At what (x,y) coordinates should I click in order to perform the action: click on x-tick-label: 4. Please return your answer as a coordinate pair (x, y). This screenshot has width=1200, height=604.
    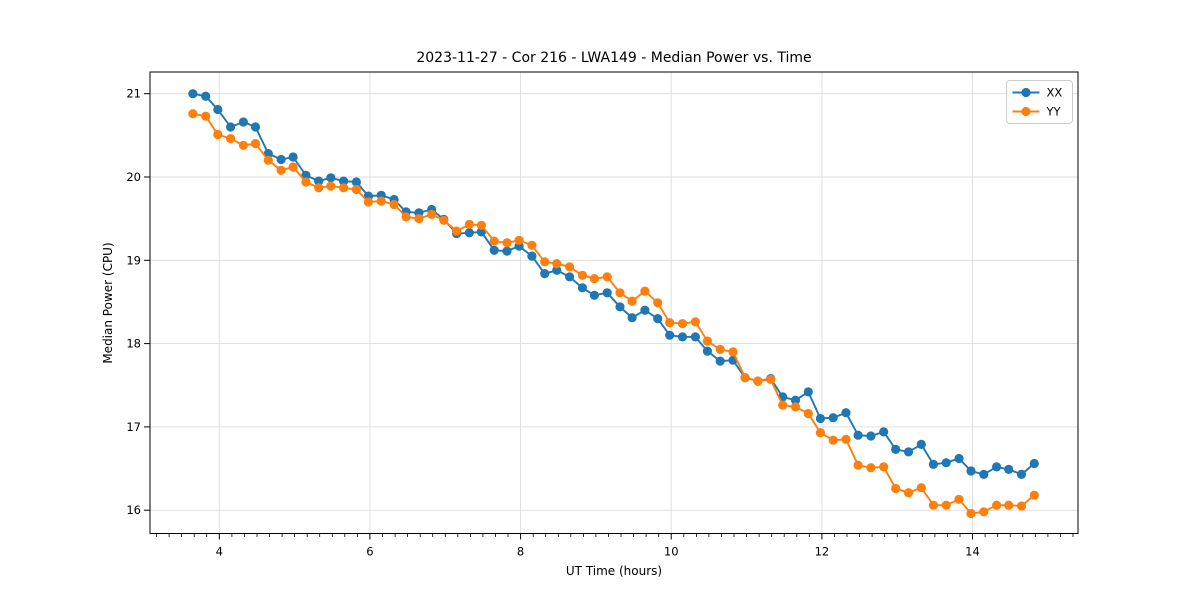
    Looking at the image, I should click on (219, 552).